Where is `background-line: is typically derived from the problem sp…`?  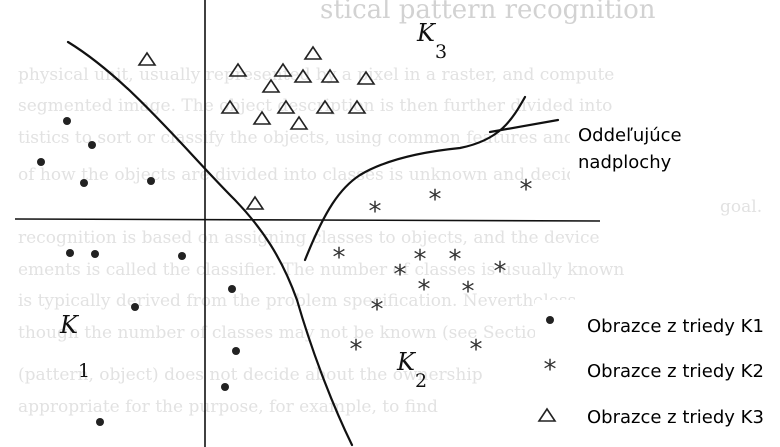 background-line: is typically derived from the problem sp… is located at coordinates (300, 301).